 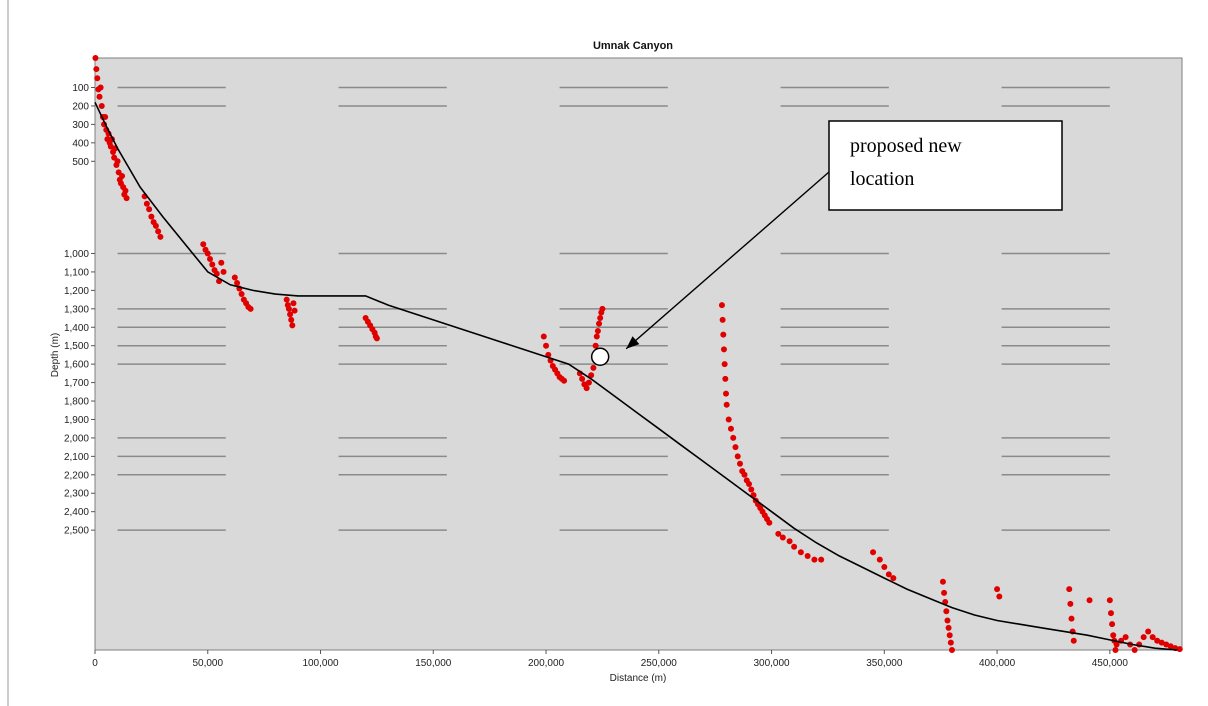 I want to click on x-tick-label: 300,000, so click(x=771, y=663).